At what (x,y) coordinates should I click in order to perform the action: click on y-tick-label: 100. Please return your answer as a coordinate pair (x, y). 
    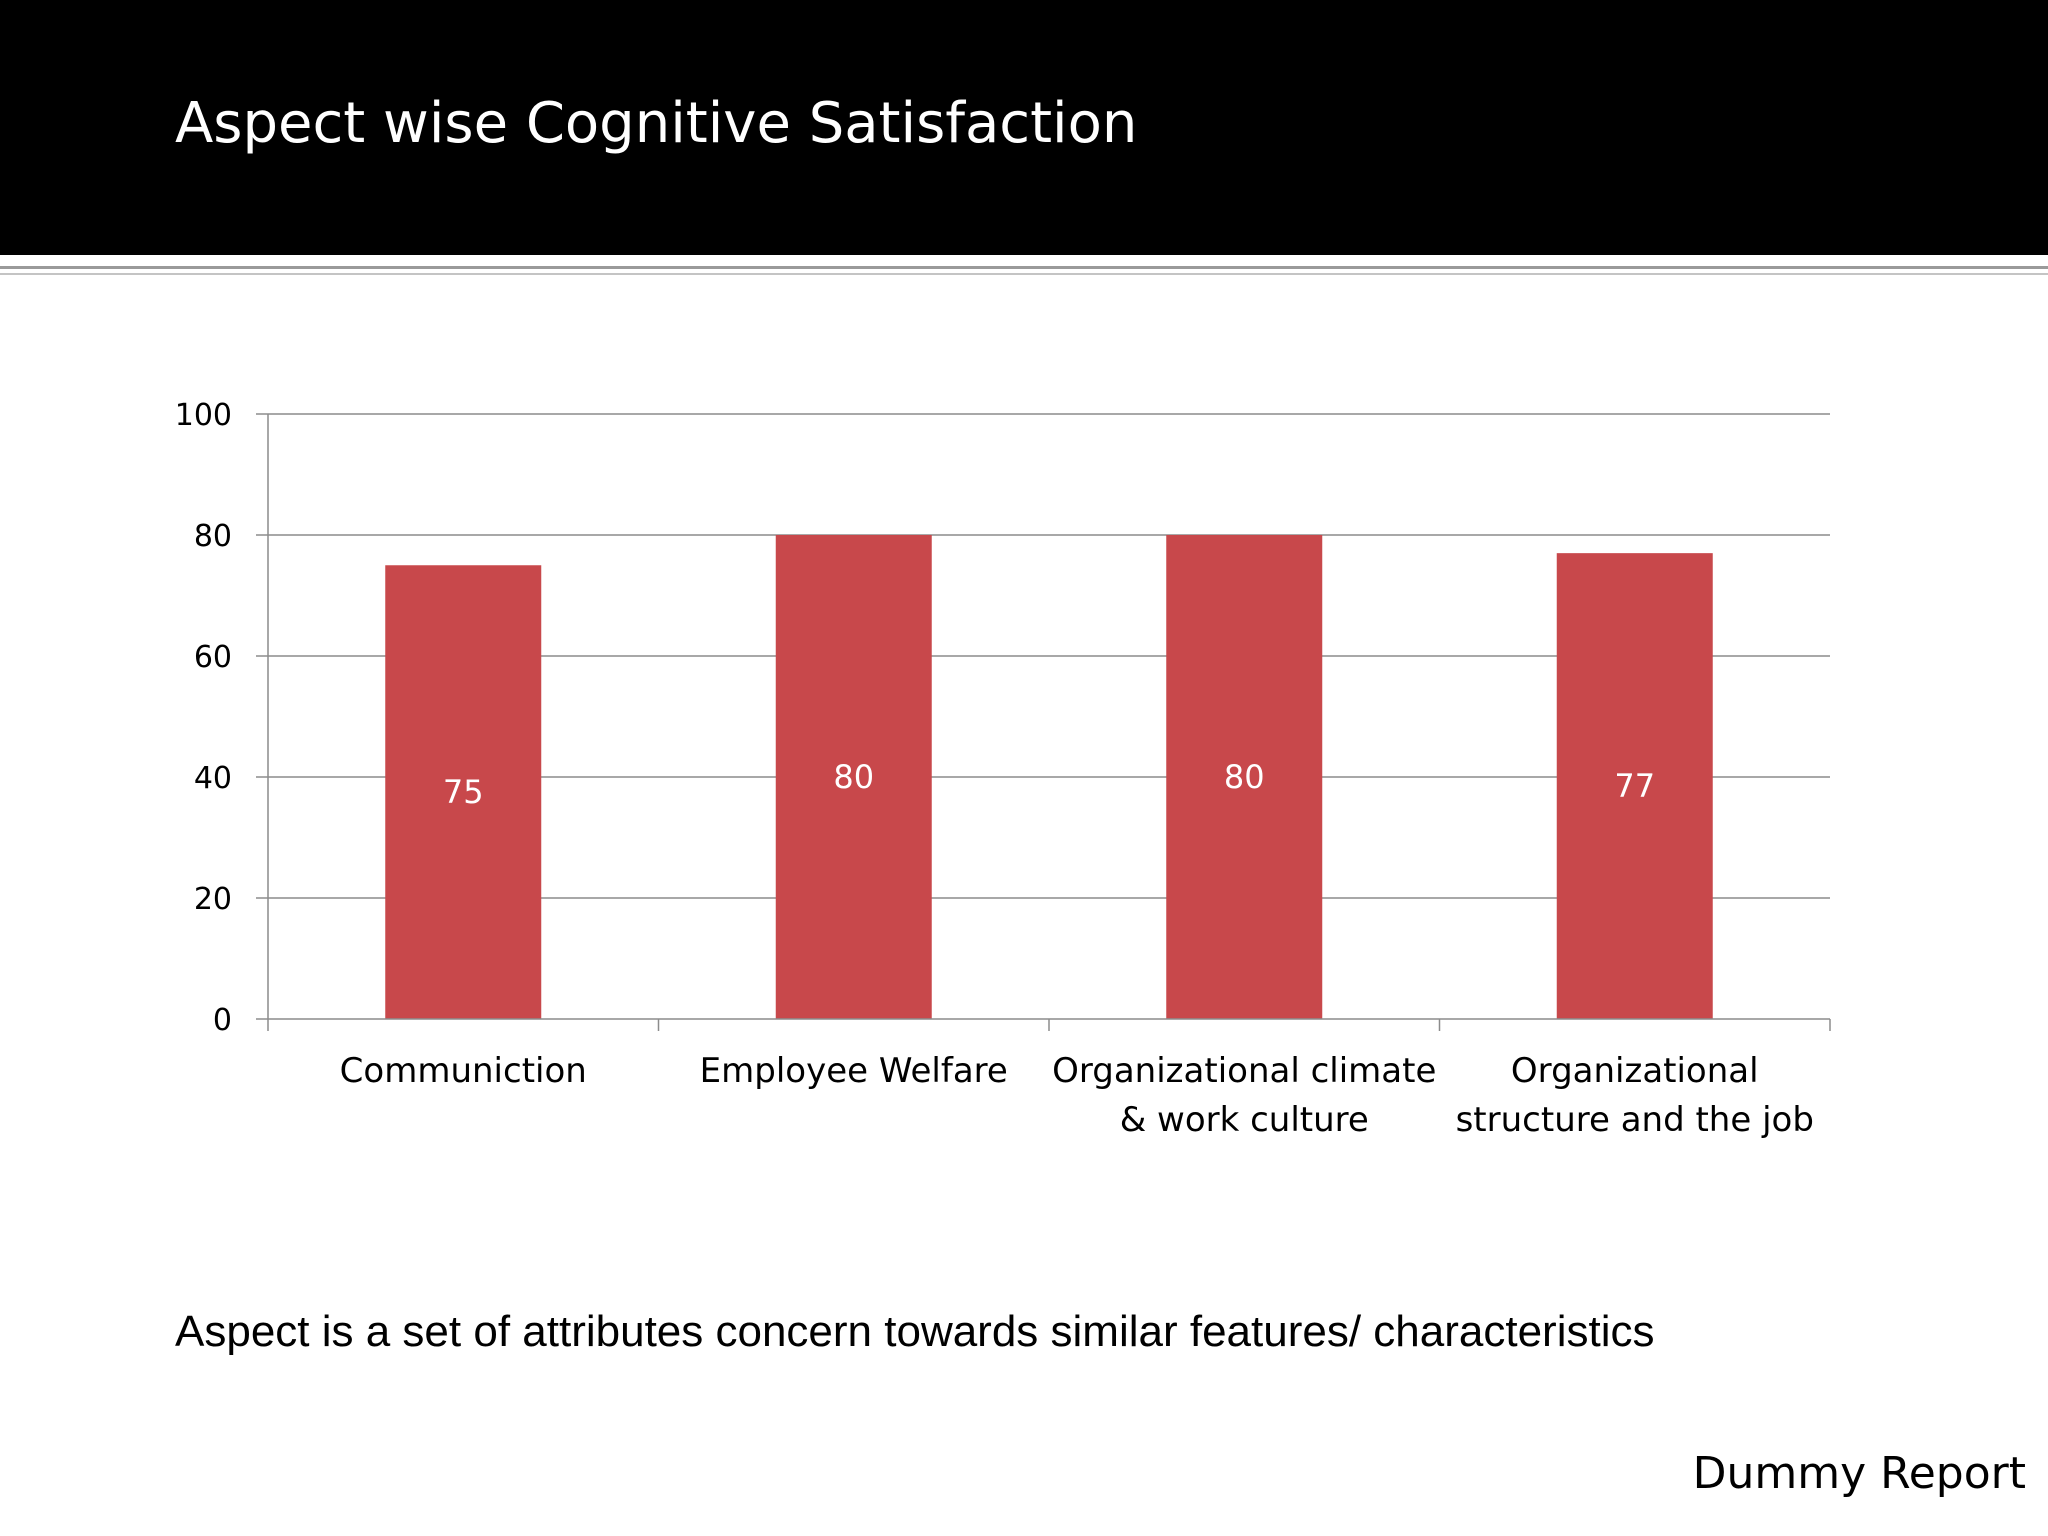
    Looking at the image, I should click on (203, 415).